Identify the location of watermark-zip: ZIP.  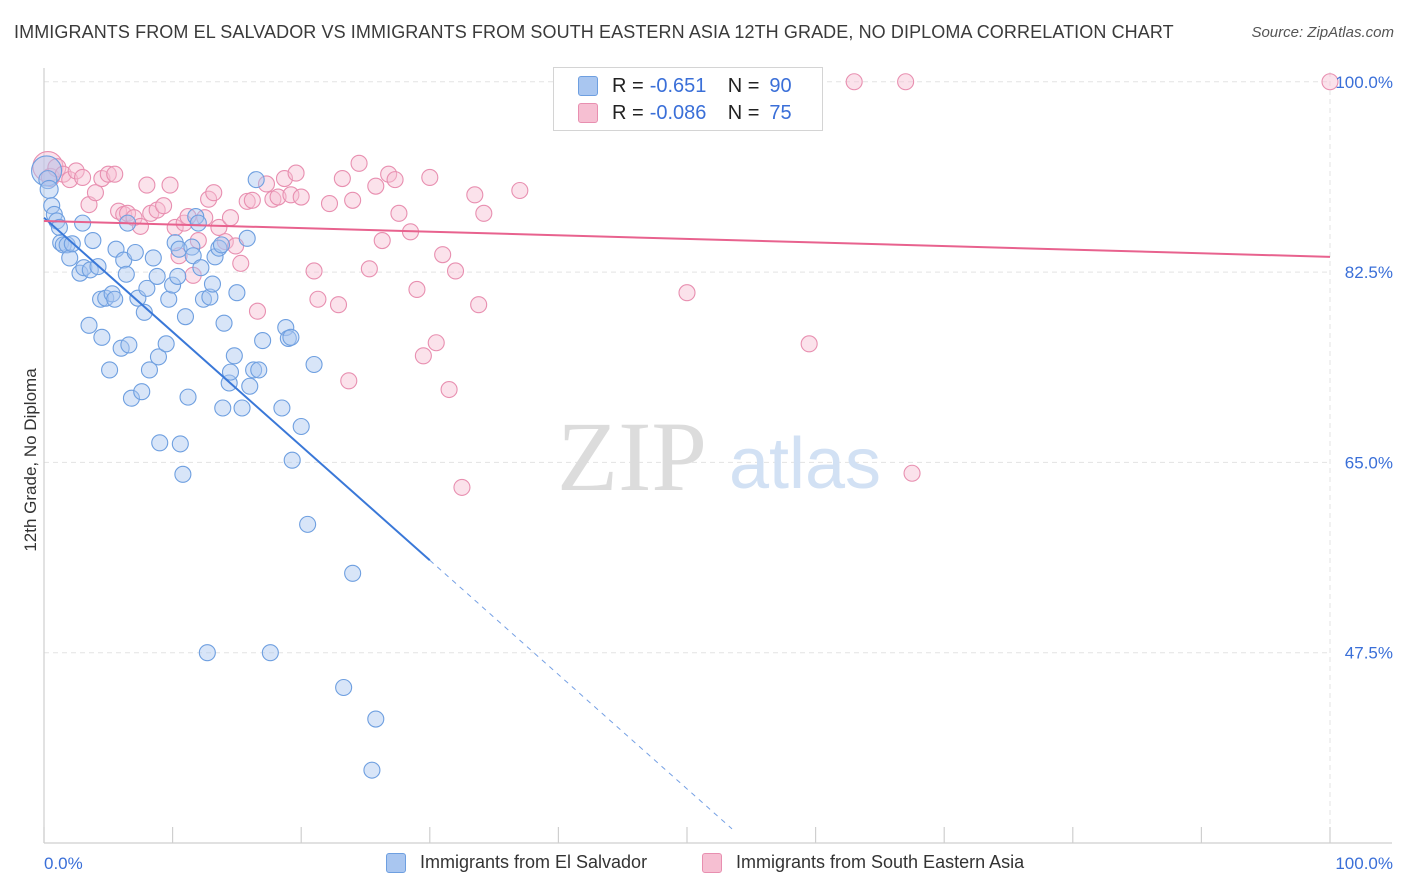
(632, 456).